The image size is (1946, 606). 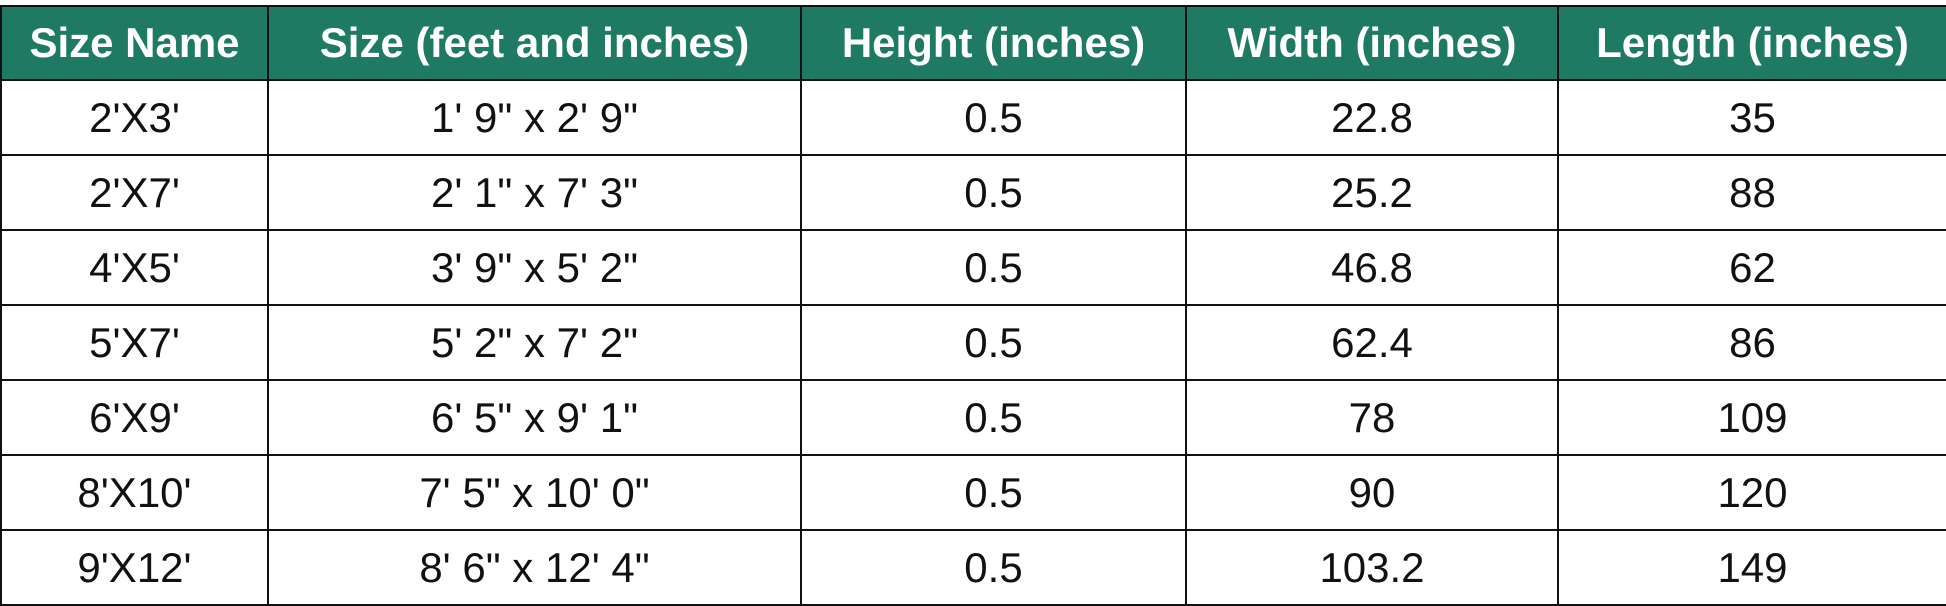 I want to click on table-row: 6'X9' 6' 5" x 9' 1" 0.5 78 109, so click(x=973, y=417).